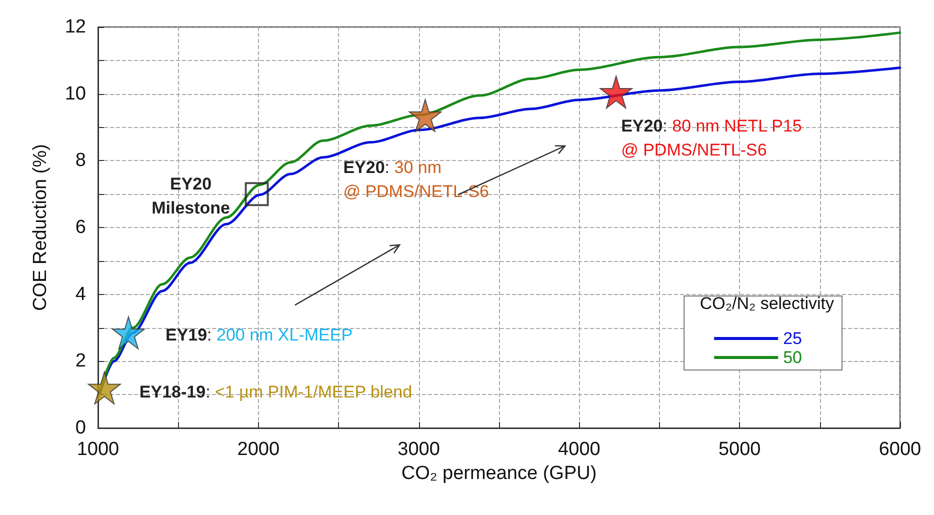 This screenshot has height=515, width=934. What do you see at coordinates (80, 294) in the screenshot?
I see `y-tick-label: 4` at bounding box center [80, 294].